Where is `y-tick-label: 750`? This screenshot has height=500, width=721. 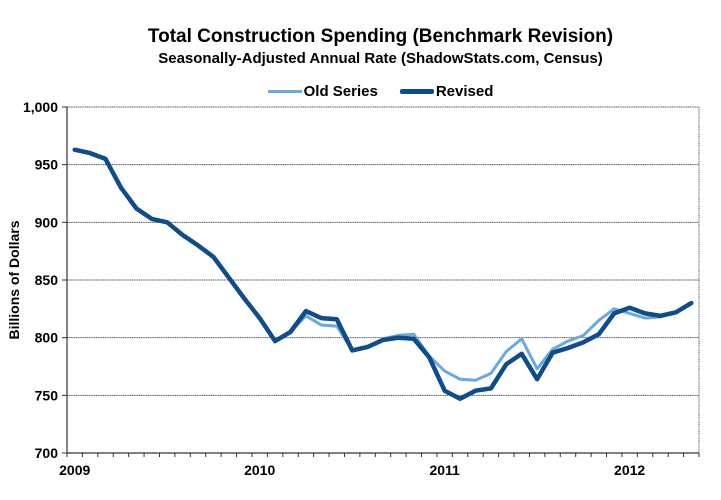 y-tick-label: 750 is located at coordinates (47, 395).